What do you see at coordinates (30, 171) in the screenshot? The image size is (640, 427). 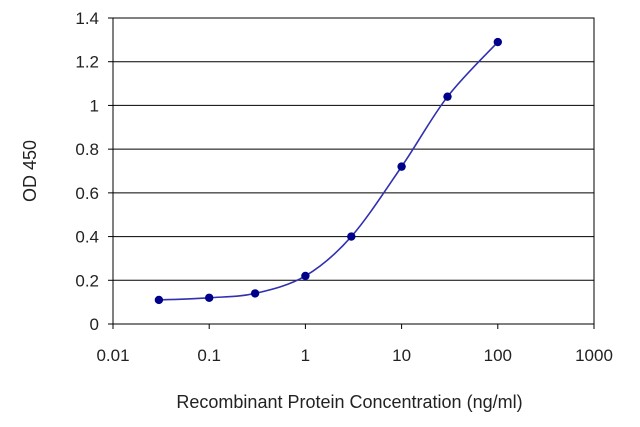 I see `y-axis-label: OD 450` at bounding box center [30, 171].